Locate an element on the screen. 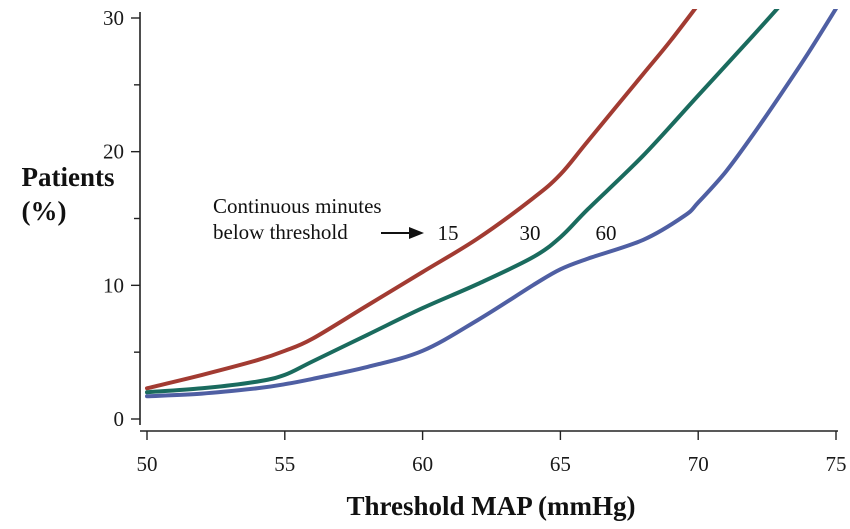 The image size is (850, 529). y-axis-title-line2: (%) is located at coordinates (44, 211).